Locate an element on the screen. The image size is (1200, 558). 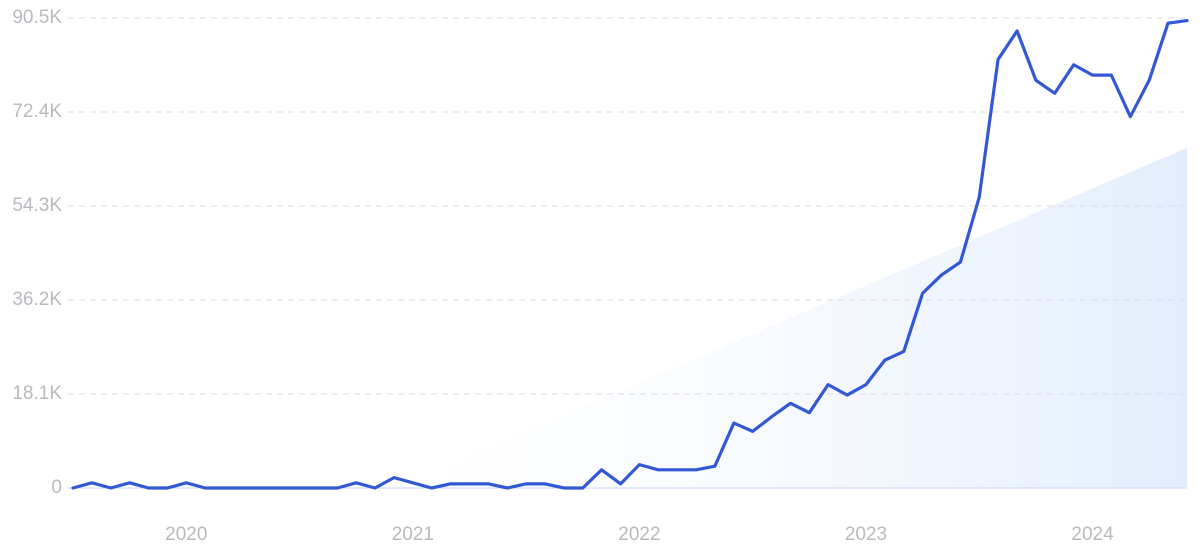
x-tick-label: 2023 is located at coordinates (866, 534).